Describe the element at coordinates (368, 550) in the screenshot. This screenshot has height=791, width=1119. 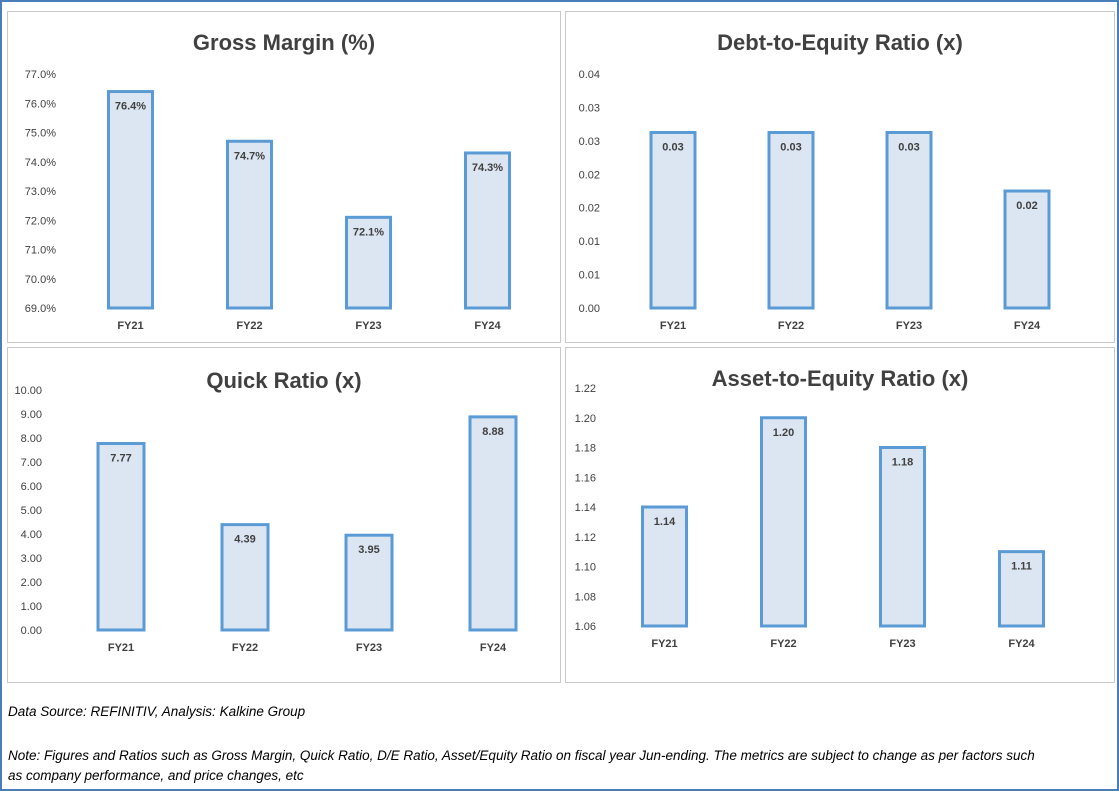
I see `data-label: 3.95` at that location.